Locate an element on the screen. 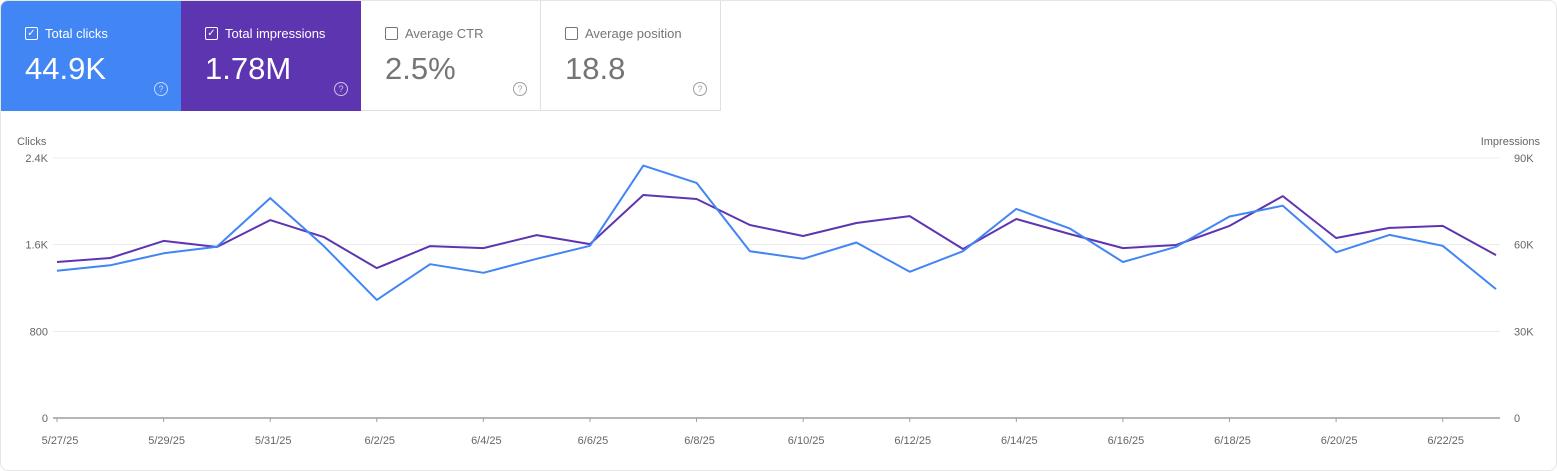  x-tick-label: 6/22/25 is located at coordinates (1445, 441).